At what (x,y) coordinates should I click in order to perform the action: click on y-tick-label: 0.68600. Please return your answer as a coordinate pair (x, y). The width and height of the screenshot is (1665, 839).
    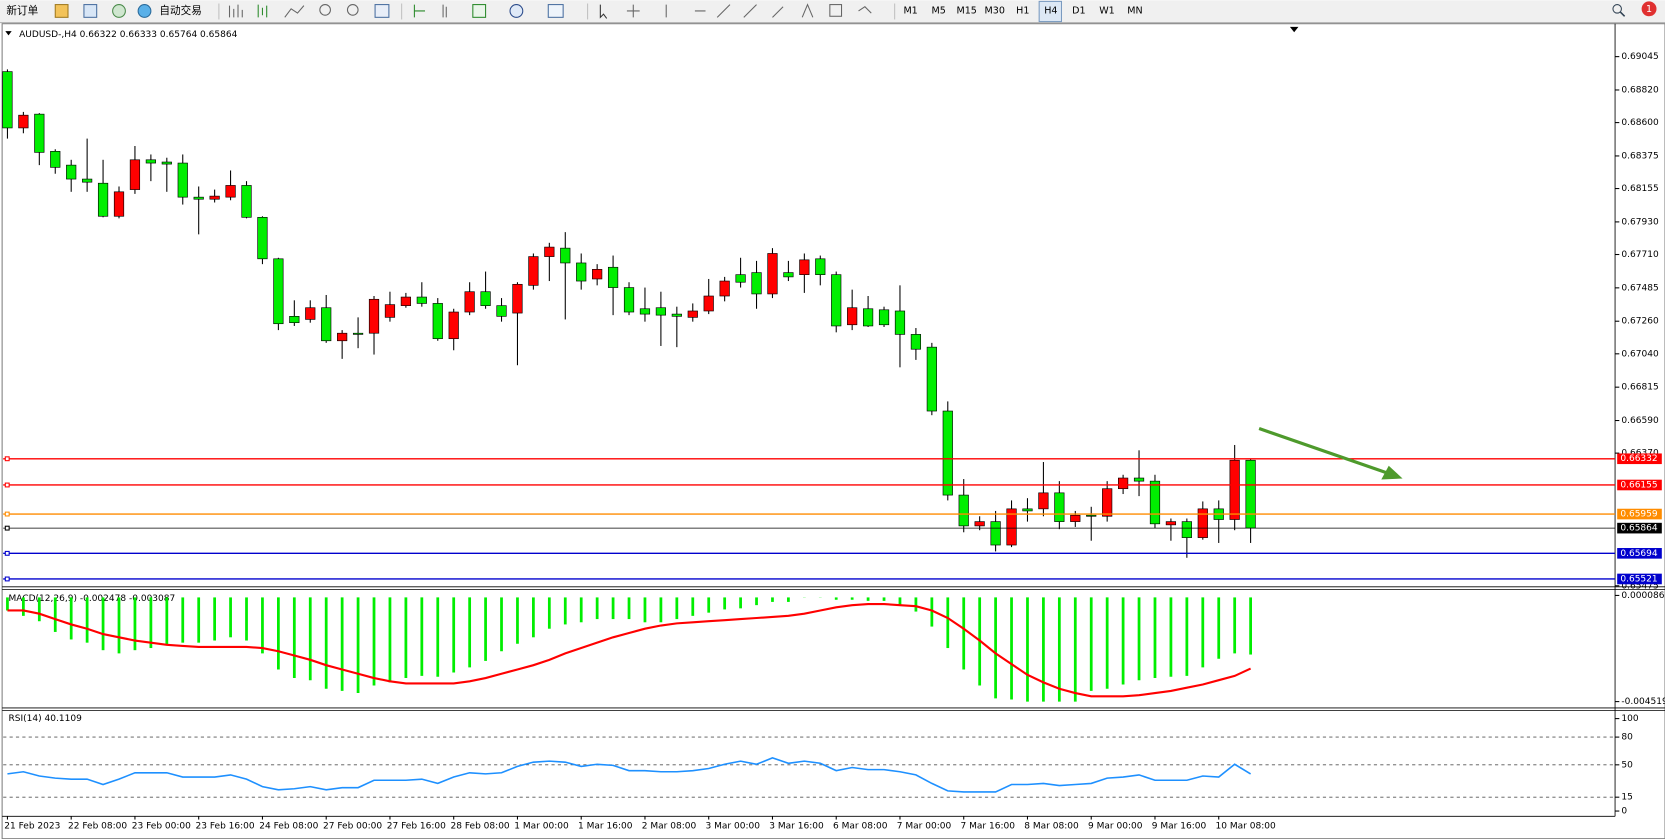
    Looking at the image, I should click on (1640, 123).